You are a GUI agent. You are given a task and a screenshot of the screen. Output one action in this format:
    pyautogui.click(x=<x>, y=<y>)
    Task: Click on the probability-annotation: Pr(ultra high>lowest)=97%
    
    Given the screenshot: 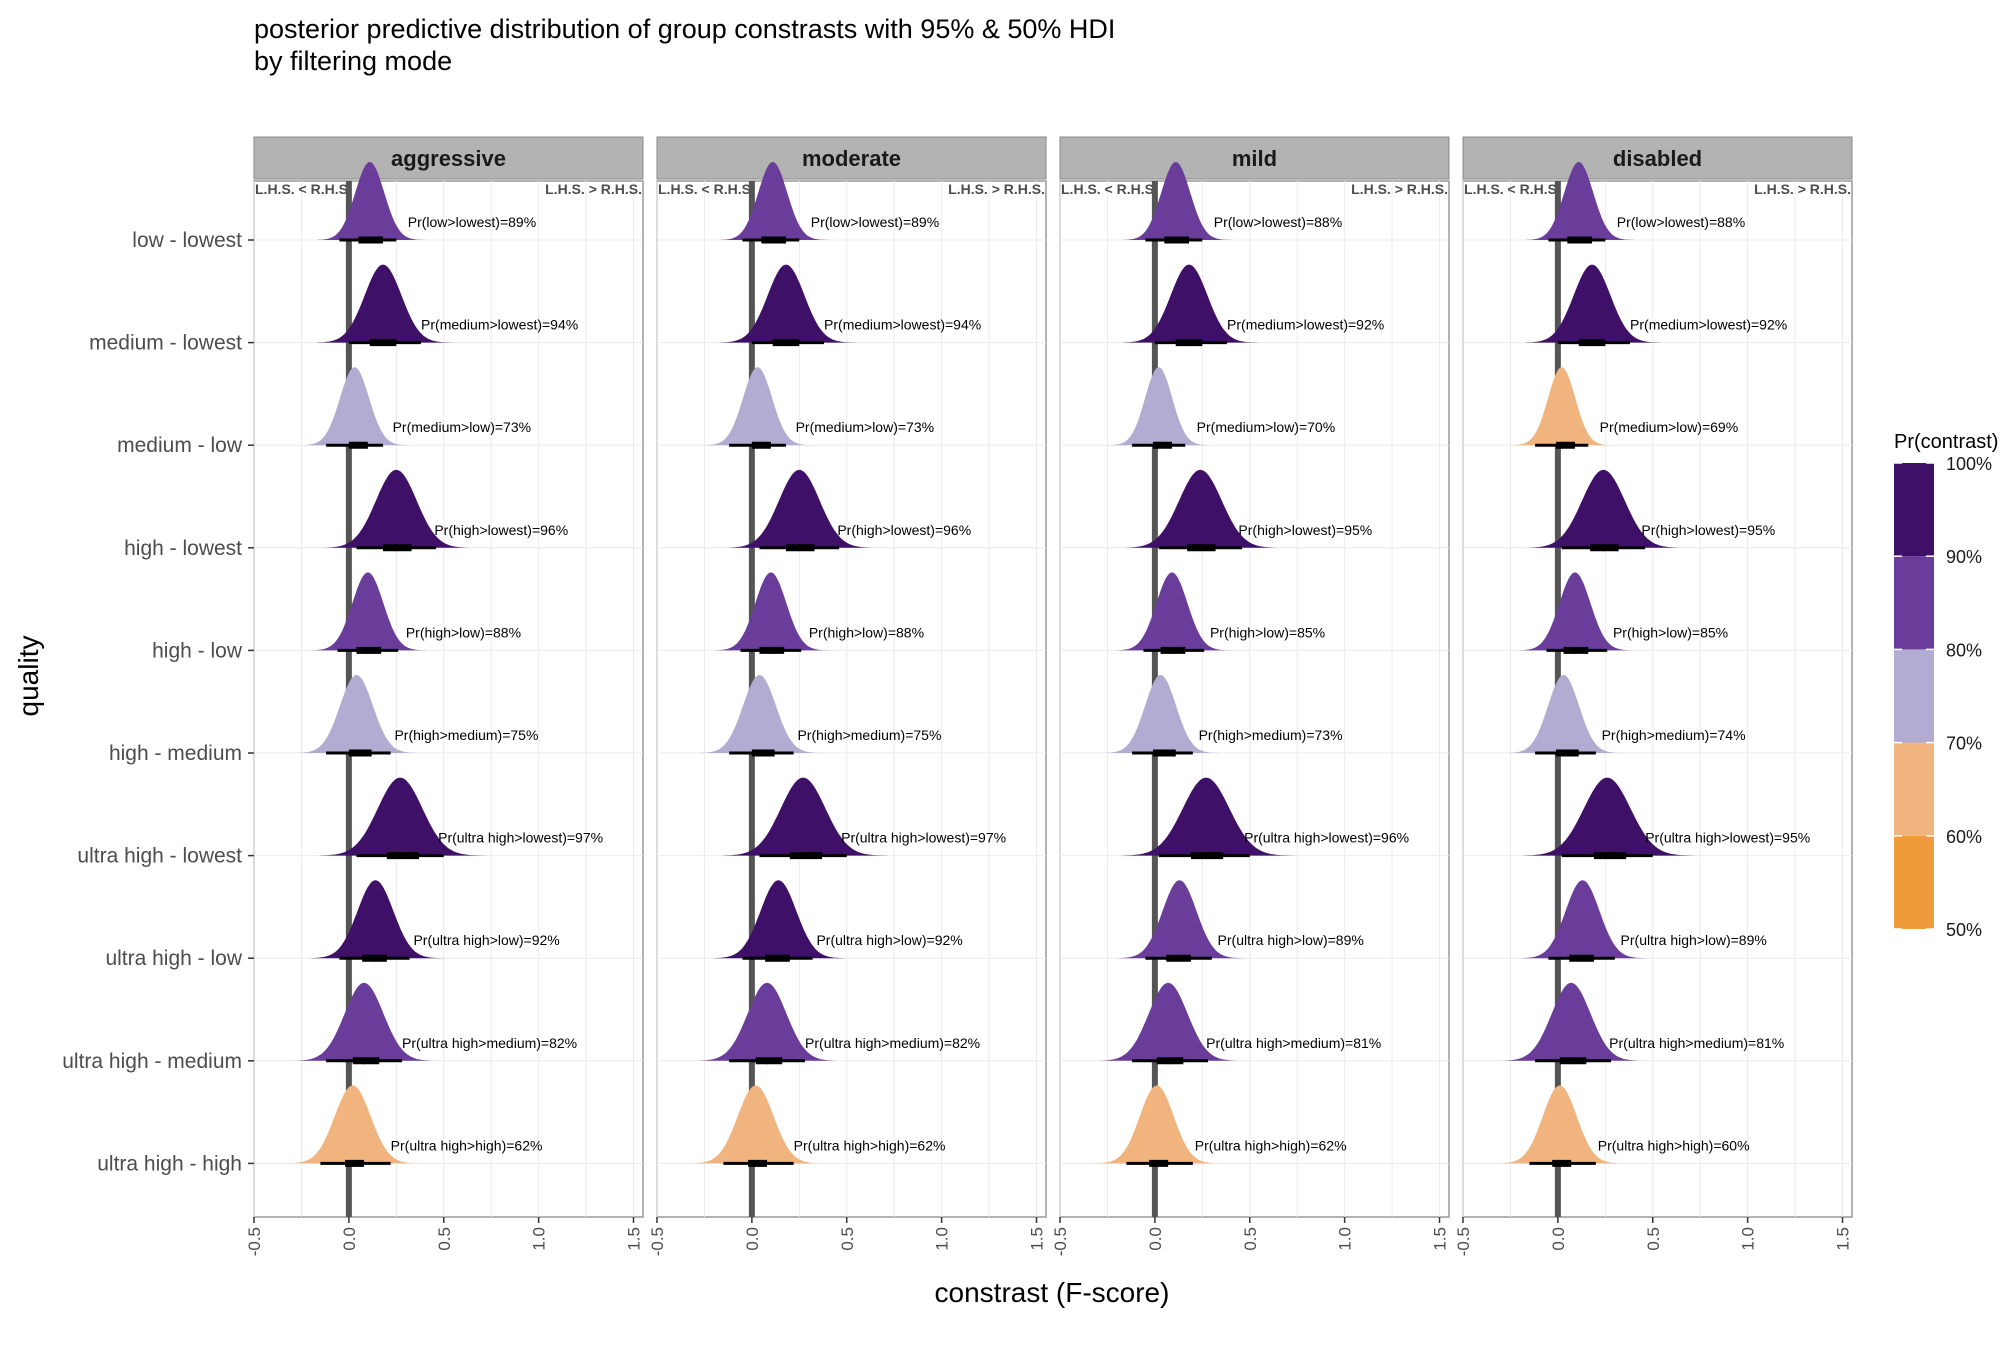 What is the action you would take?
    pyautogui.click(x=520, y=838)
    